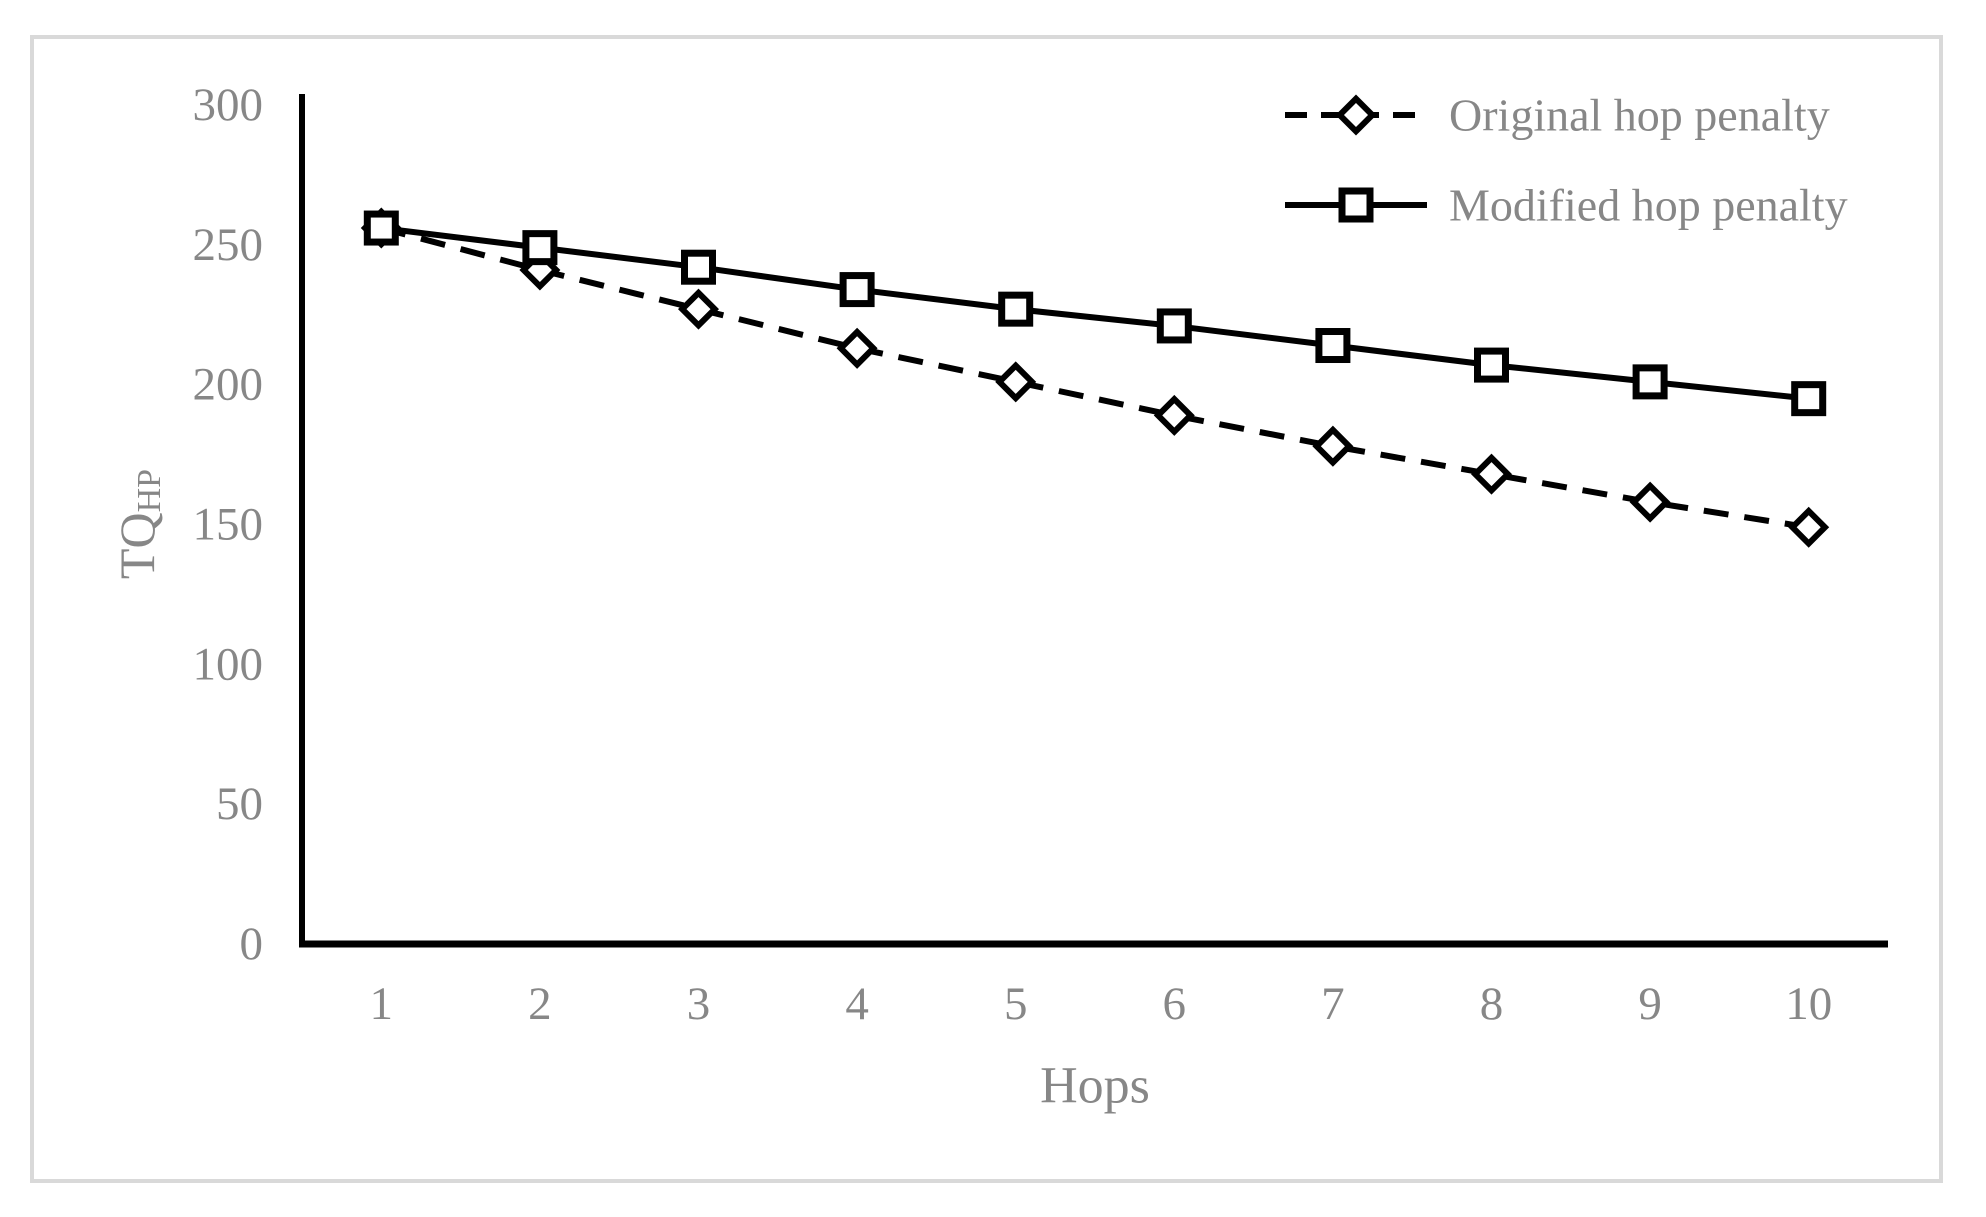 Image resolution: width=1986 pixels, height=1217 pixels. What do you see at coordinates (228, 105) in the screenshot?
I see `y-tick-label: 300` at bounding box center [228, 105].